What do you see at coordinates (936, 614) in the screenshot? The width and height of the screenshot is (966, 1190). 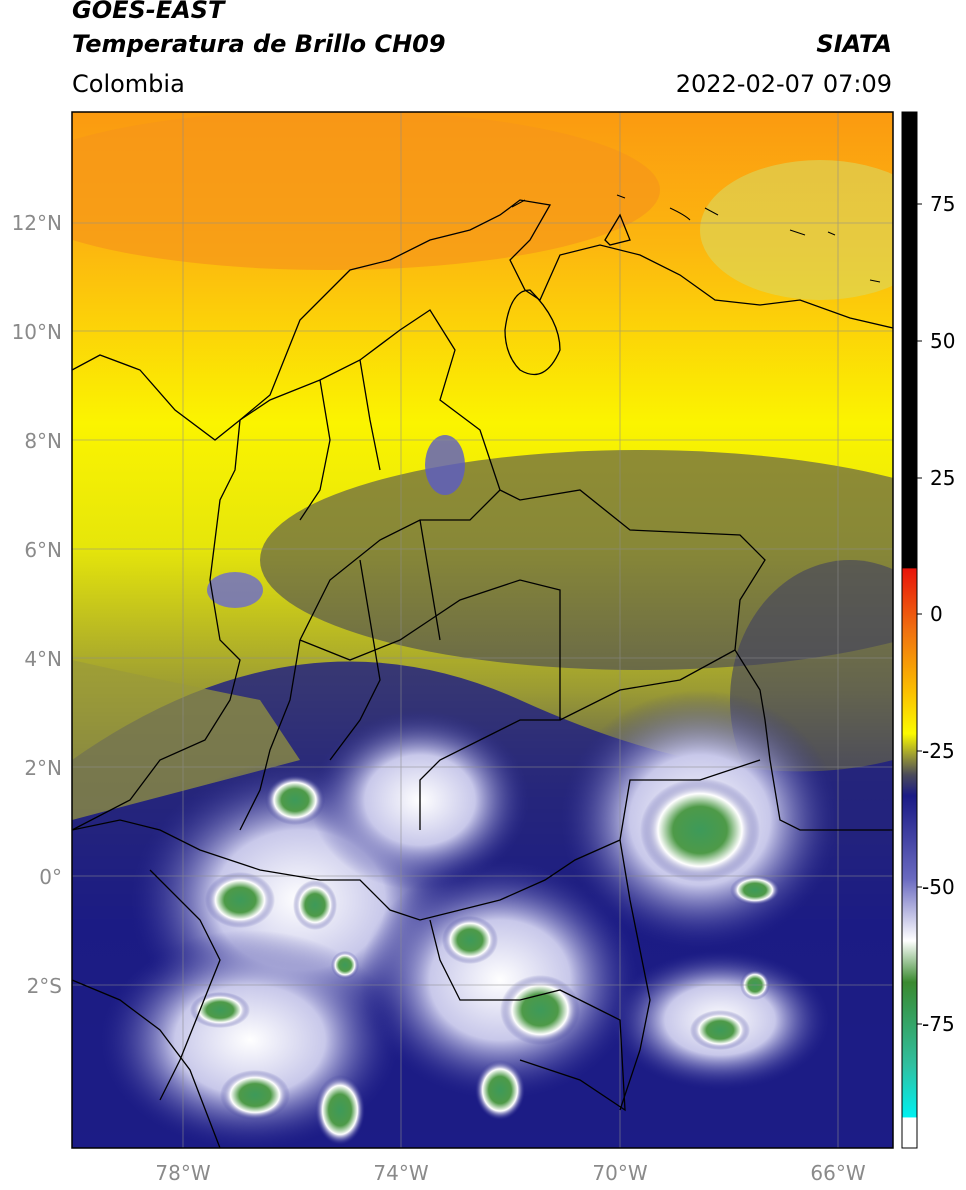 I see `colorbar-tick-0: 0` at bounding box center [936, 614].